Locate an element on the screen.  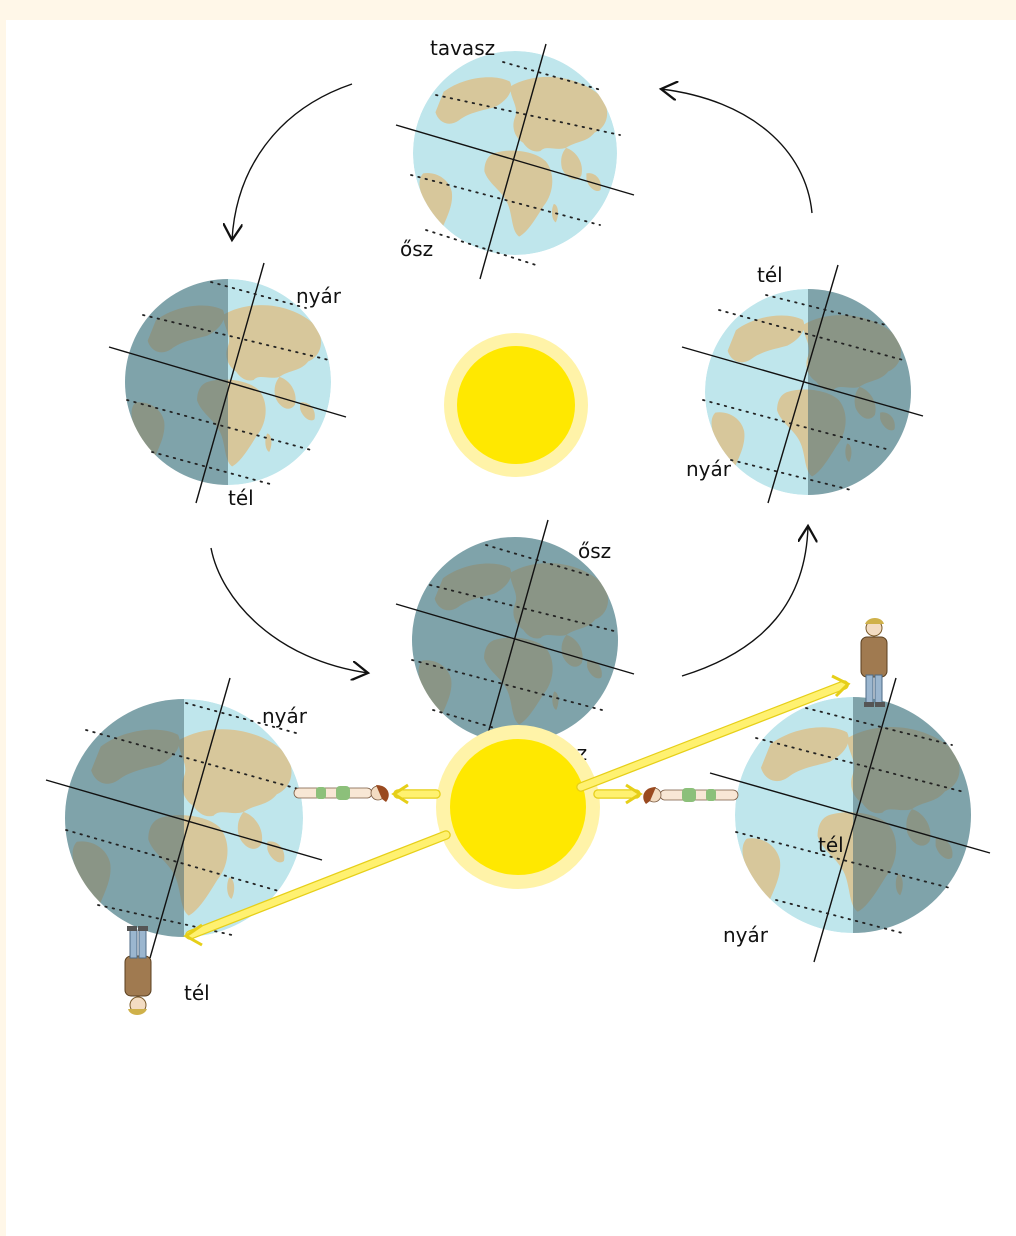
label-left-summer: nyár is located at coordinates (319, 296).